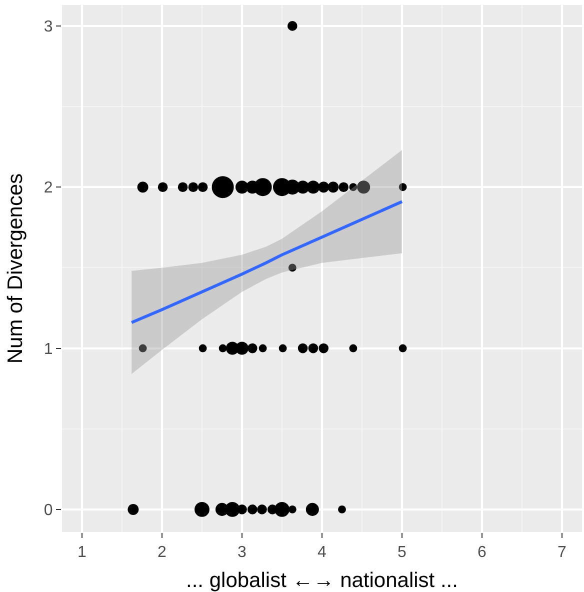 The width and height of the screenshot is (584, 592). I want to click on line-series, so click(267, 262).